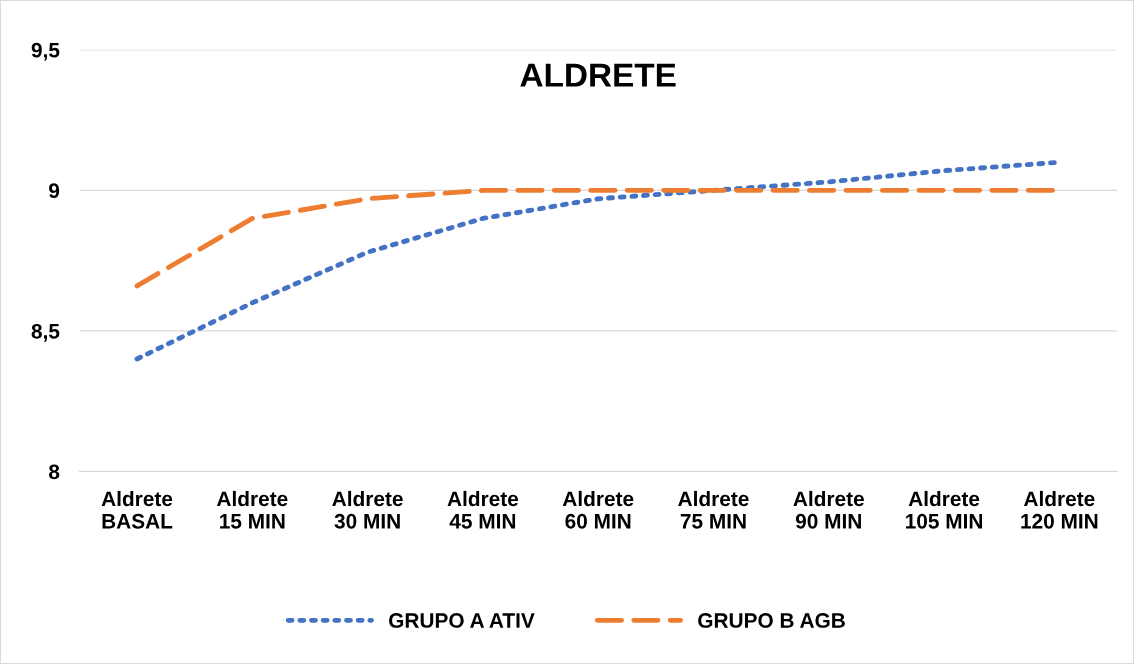  What do you see at coordinates (598, 75) in the screenshot?
I see `chart-title: ALDRETE` at bounding box center [598, 75].